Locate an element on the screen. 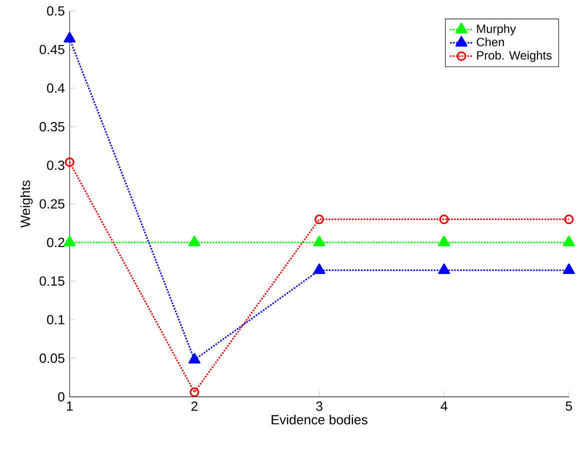 This screenshot has height=451, width=577. x-tick-label: 2 is located at coordinates (194, 407).